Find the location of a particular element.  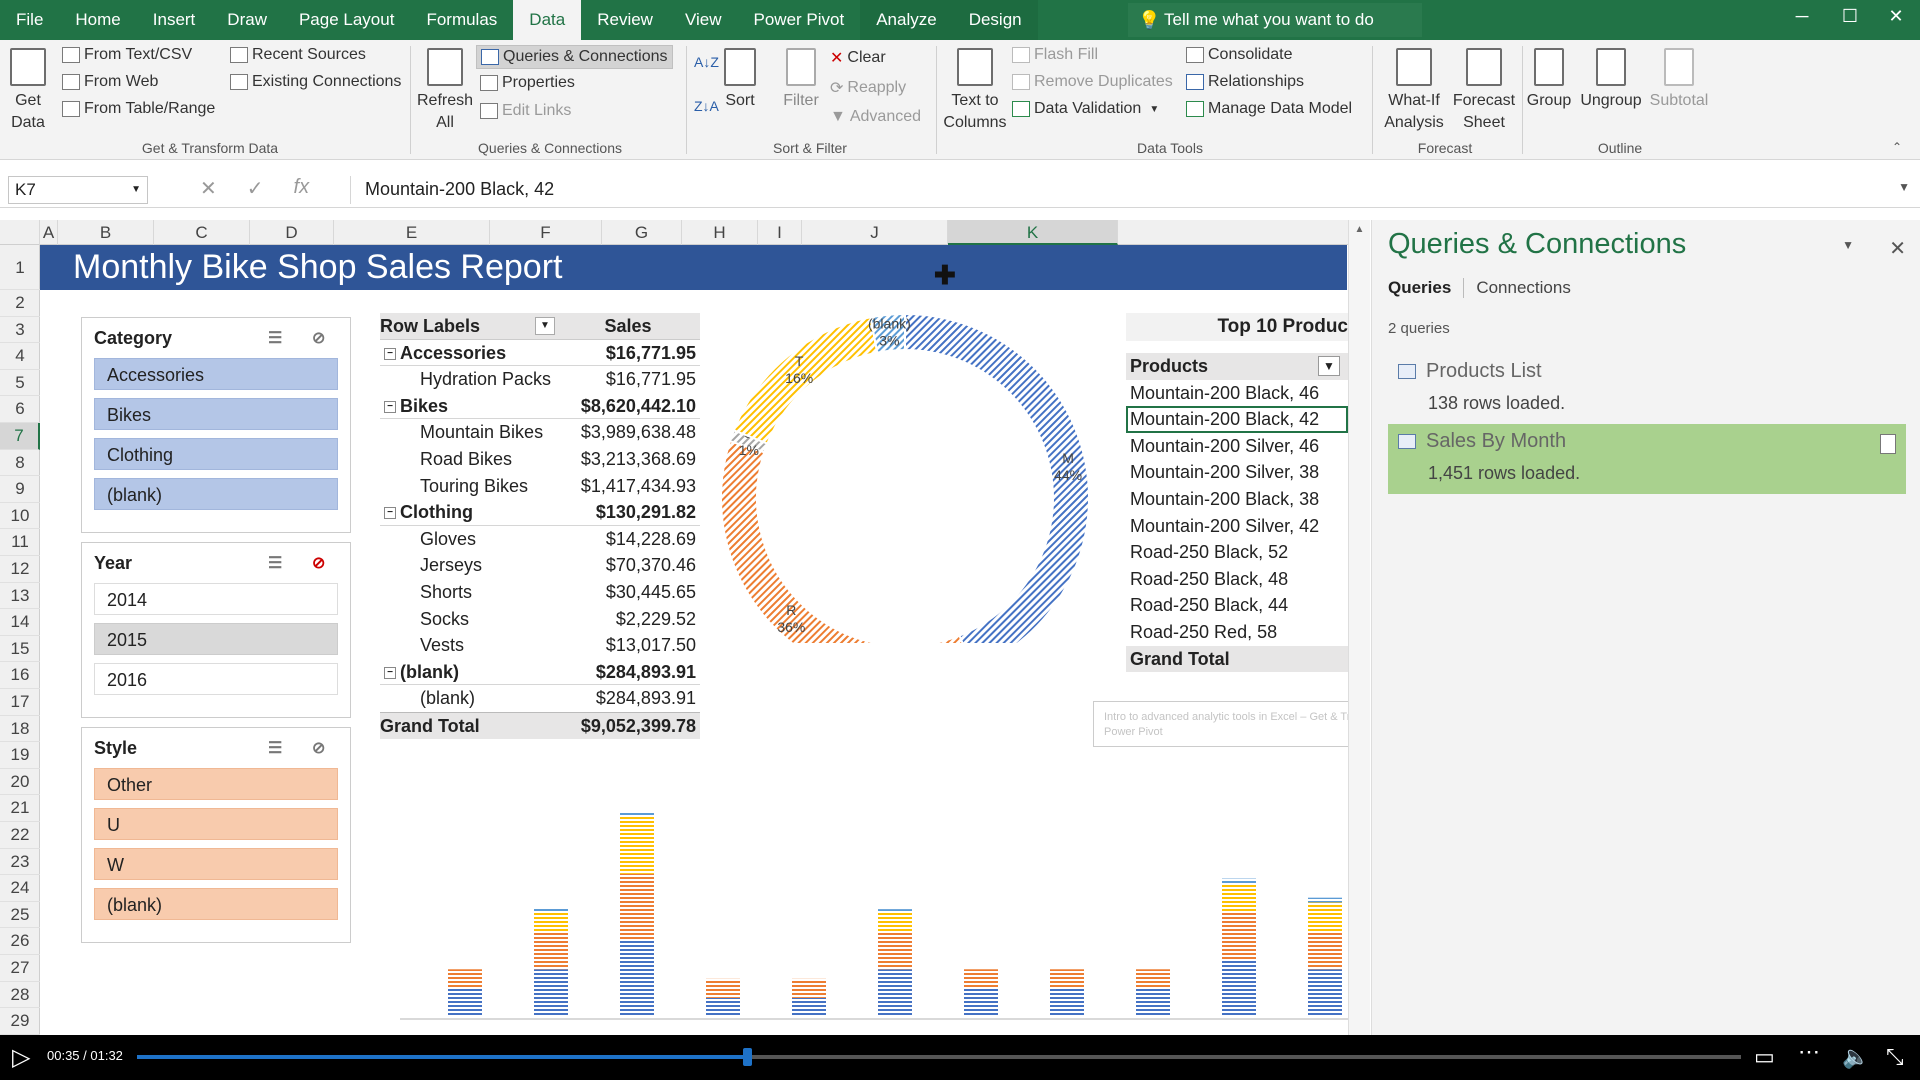

select-all-corner is located at coordinates (20, 232).